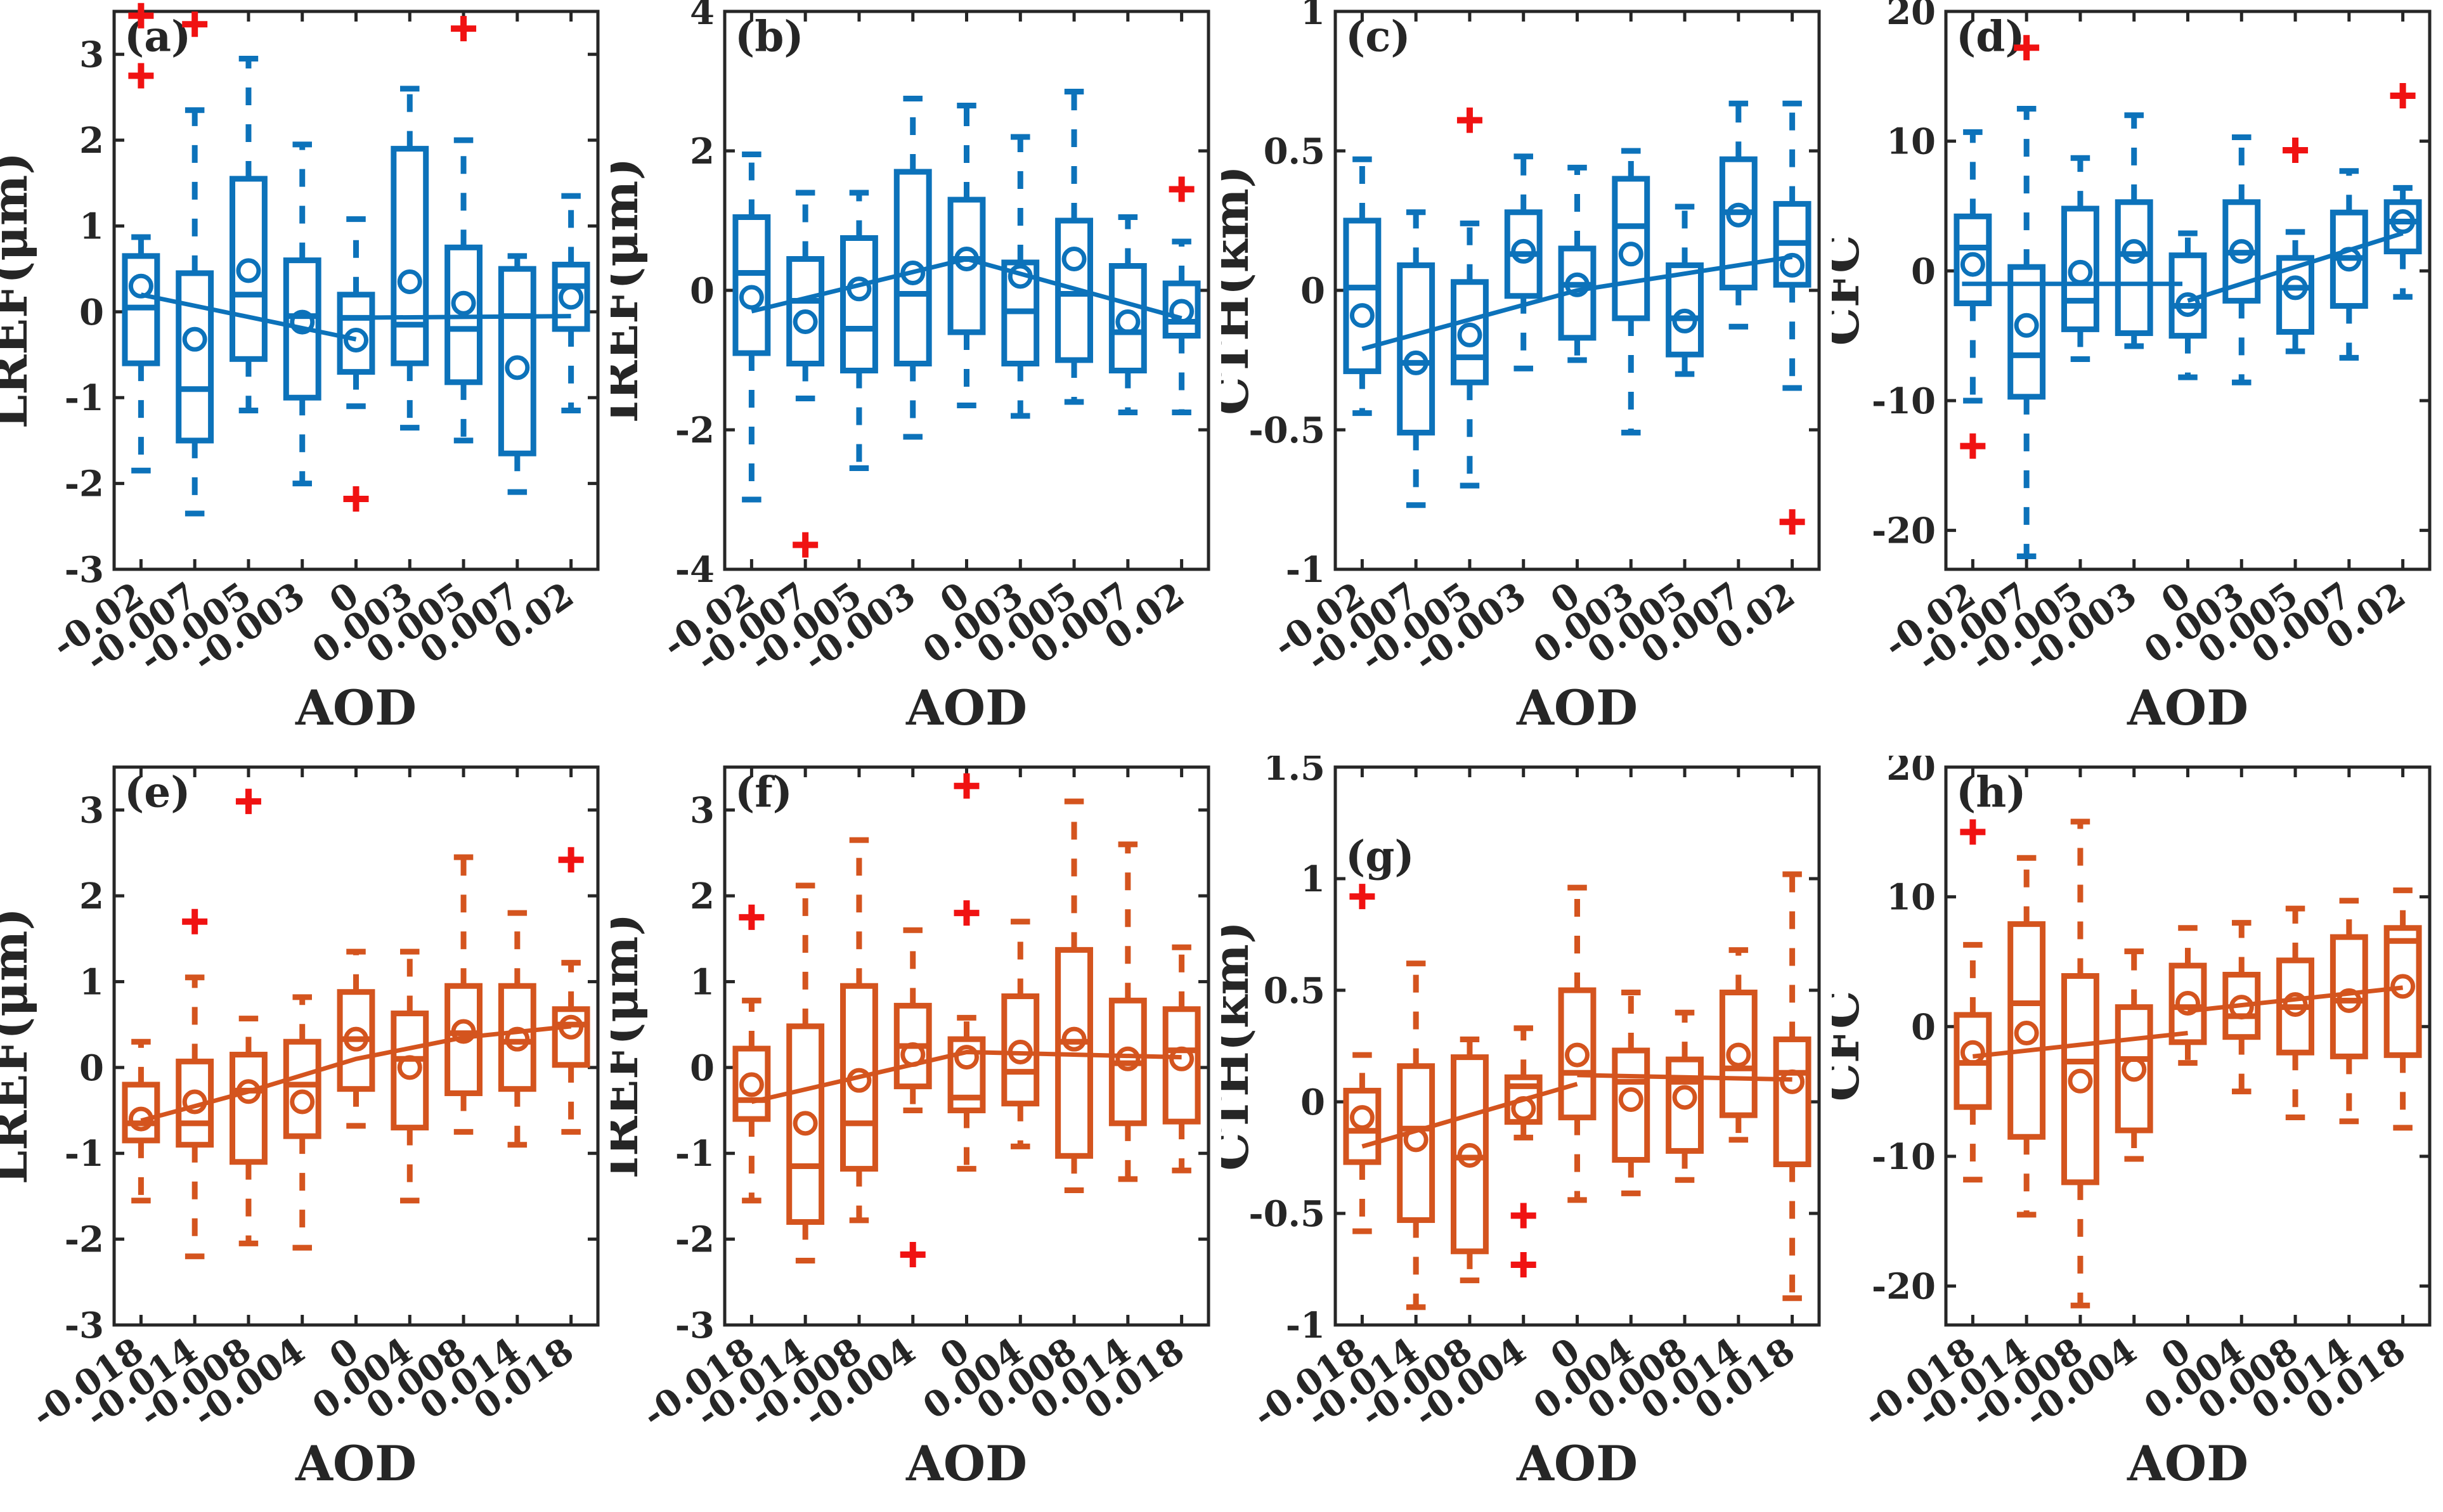 This screenshot has height=1512, width=2443. Describe the element at coordinates (764, 792) in the screenshot. I see `panel-letter: (f)` at that location.